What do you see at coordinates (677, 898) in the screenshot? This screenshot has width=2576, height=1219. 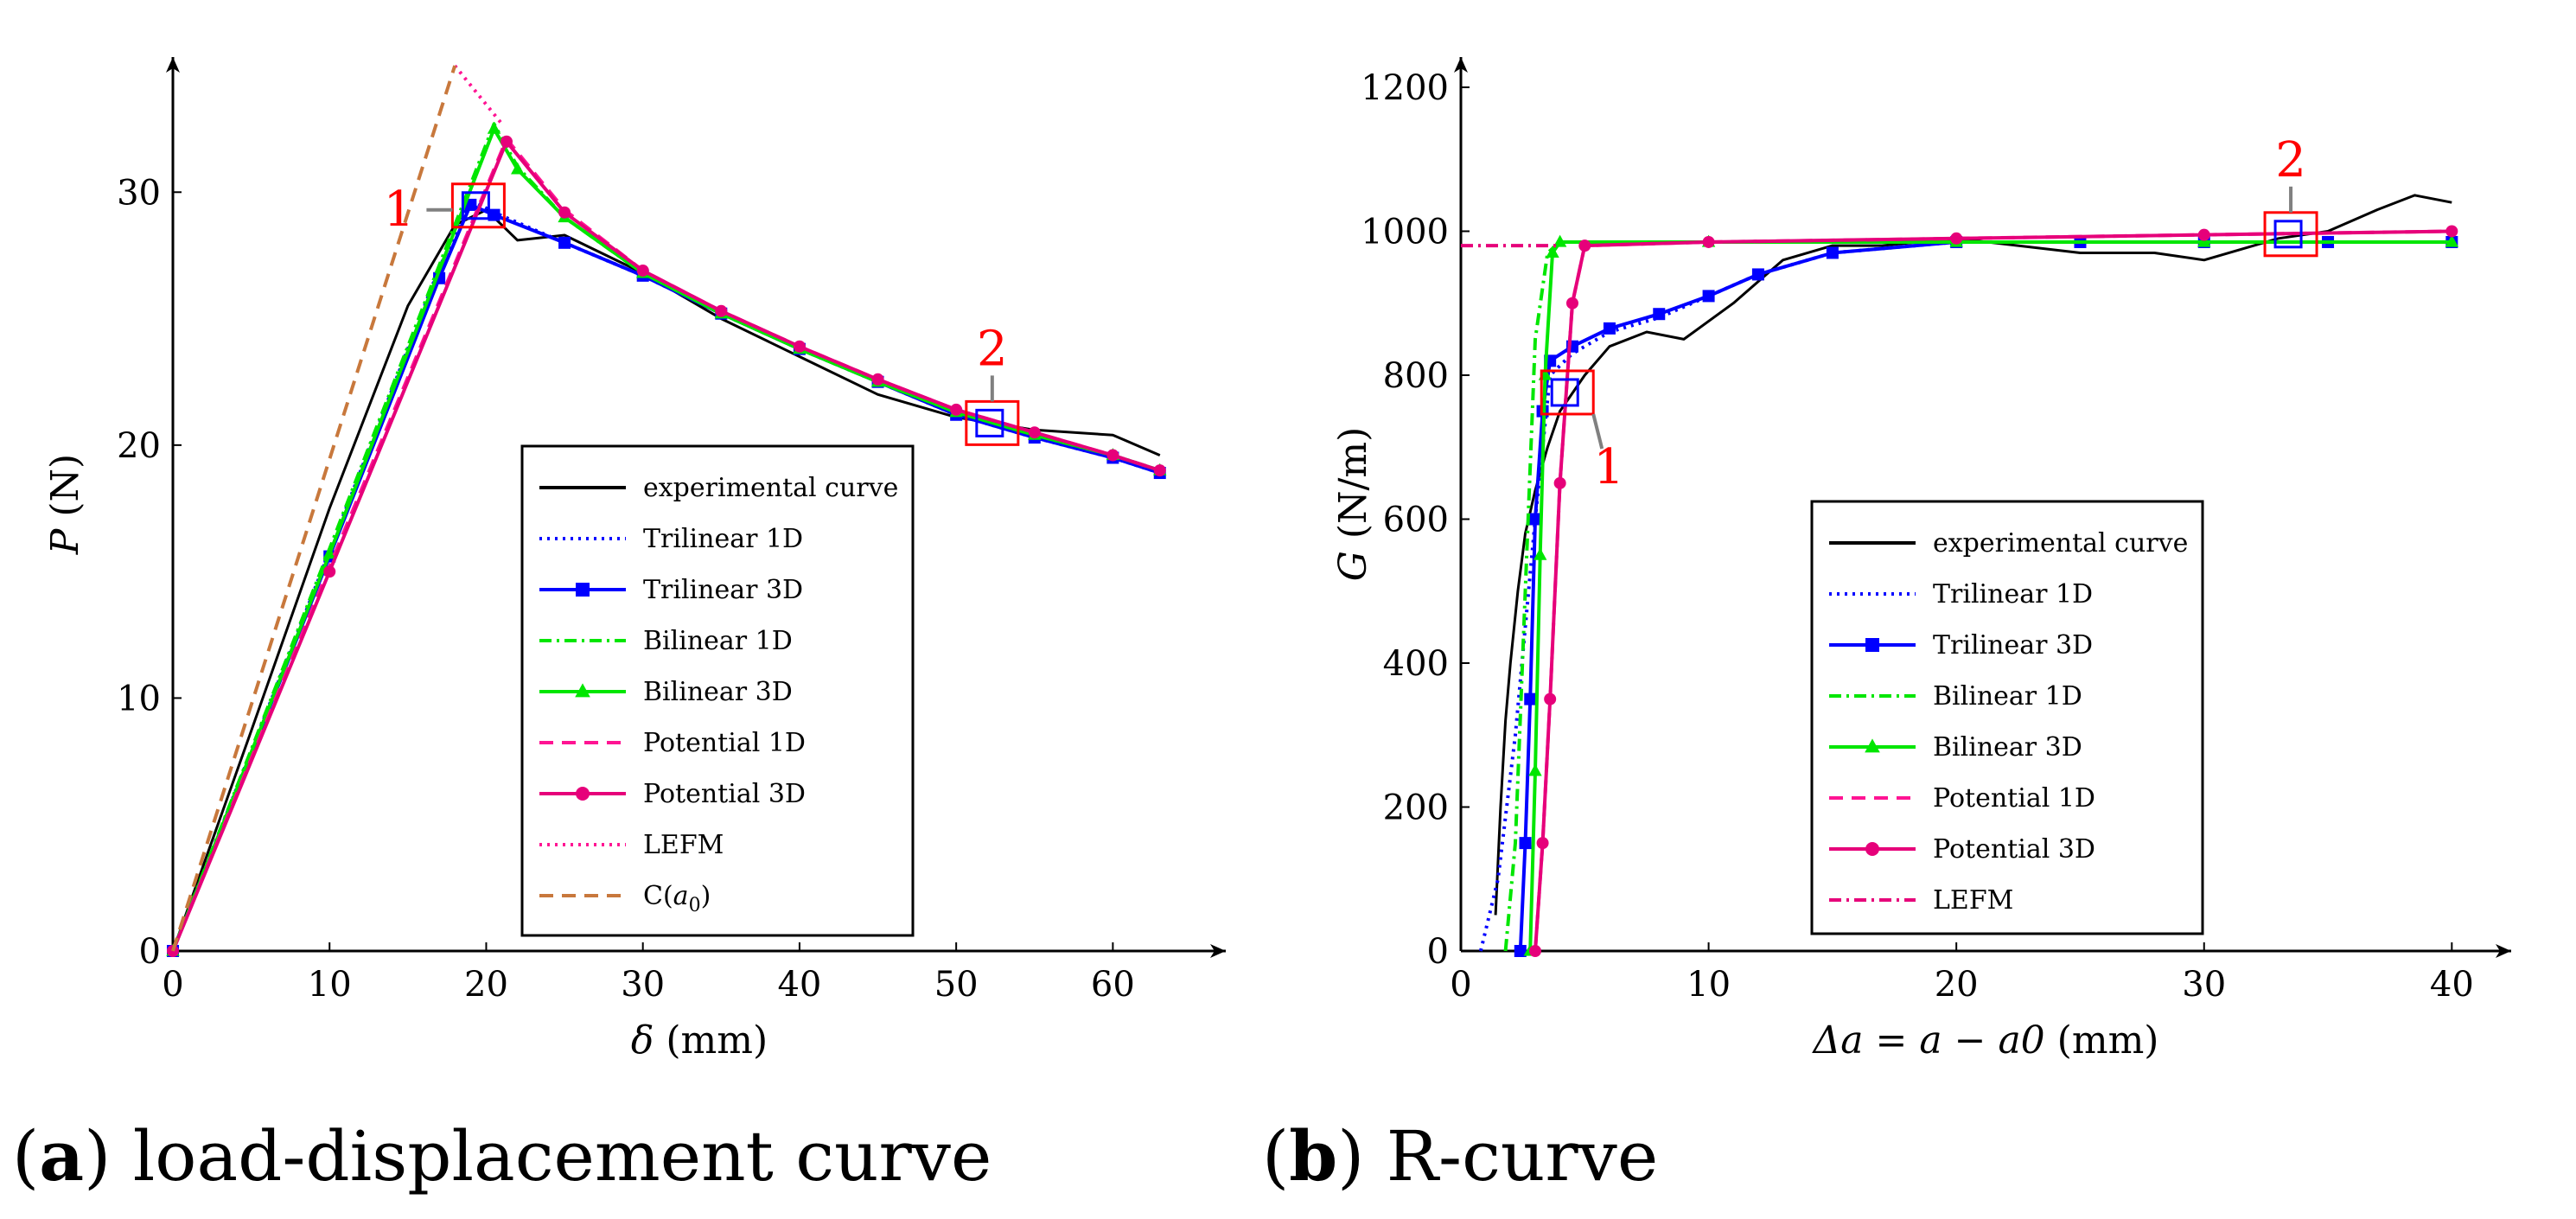 I see `legend-label-c-a0: C(a0)` at bounding box center [677, 898].